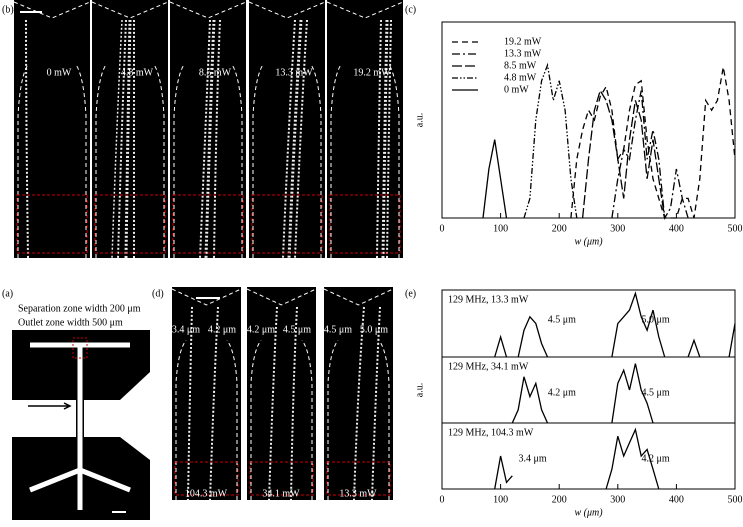 The image size is (743, 527). What do you see at coordinates (374, 329) in the screenshot?
I see `size-label: 5.0 μm` at bounding box center [374, 329].